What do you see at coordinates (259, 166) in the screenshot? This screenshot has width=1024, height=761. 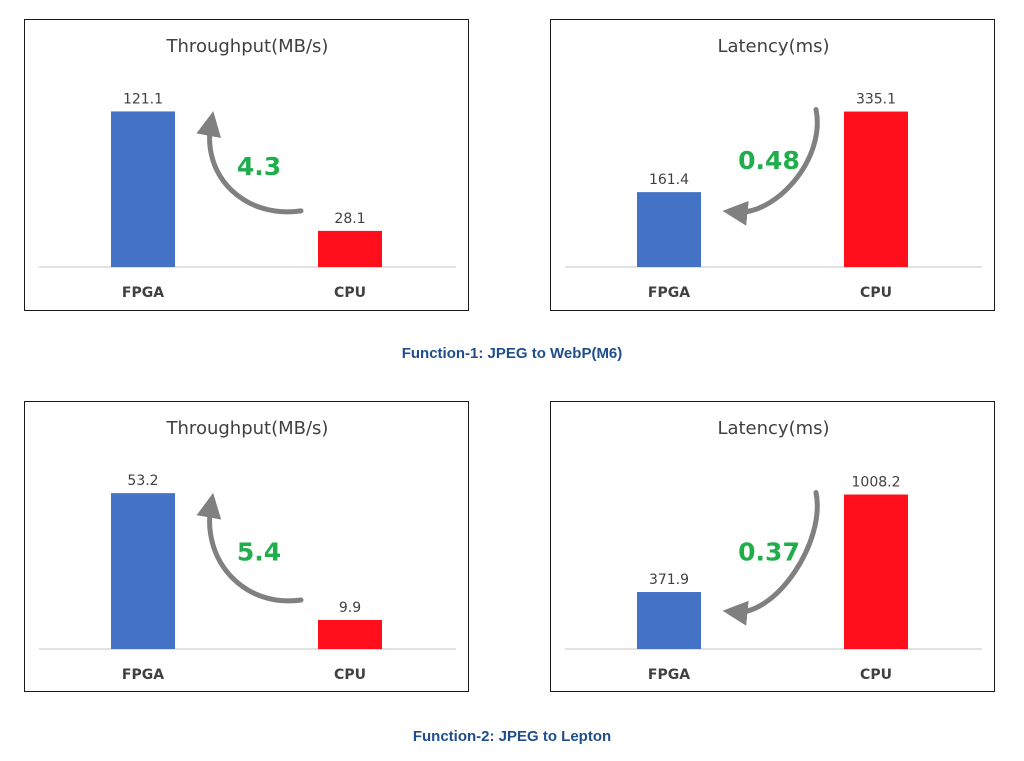 I see `ratio-annotation: 4.3` at bounding box center [259, 166].